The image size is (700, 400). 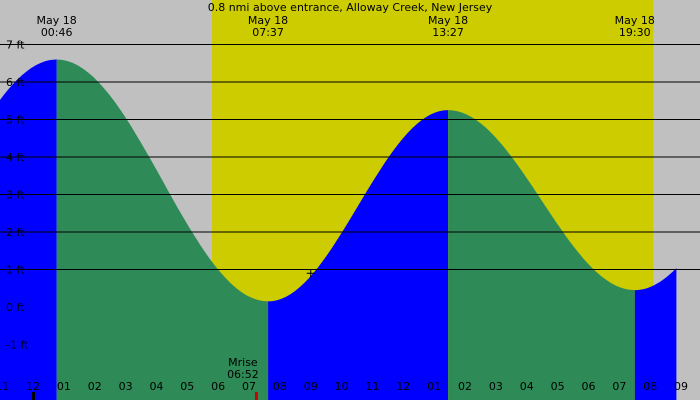 What do you see at coordinates (243, 362) in the screenshot?
I see `moonrise-label: Mrise` at bounding box center [243, 362].